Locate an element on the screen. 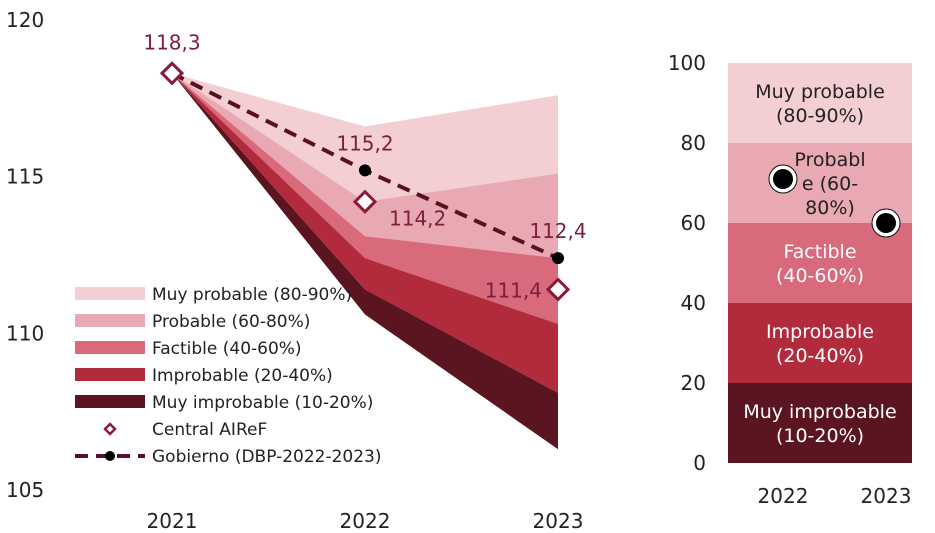  band-label: Muy improbable (10-20%) is located at coordinates (819, 424).